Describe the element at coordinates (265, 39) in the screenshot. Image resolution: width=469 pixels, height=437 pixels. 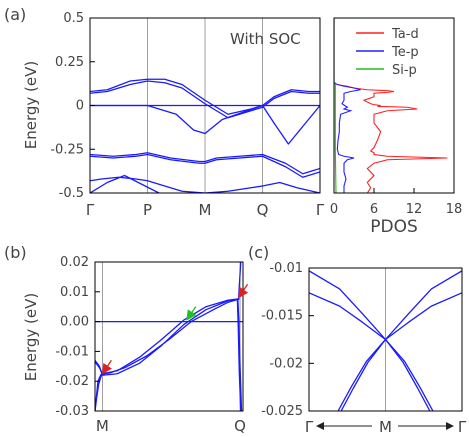
I see `panel-a-annotation: With SOC` at that location.